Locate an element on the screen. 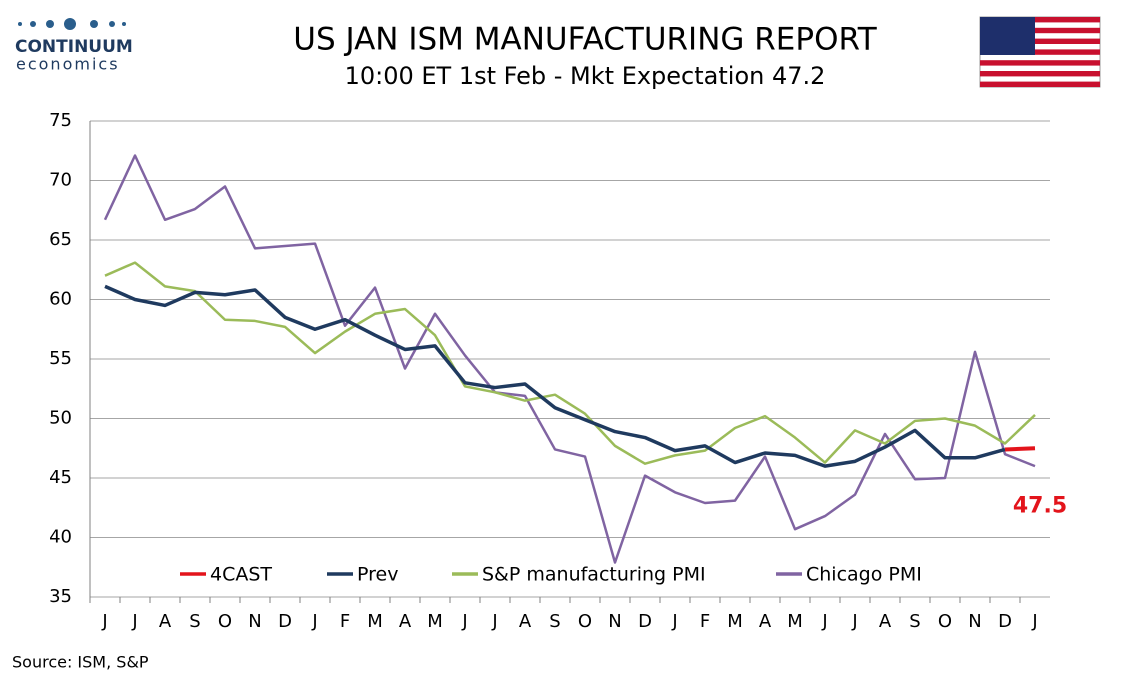  y-tick-label: 45 is located at coordinates (60, 477).